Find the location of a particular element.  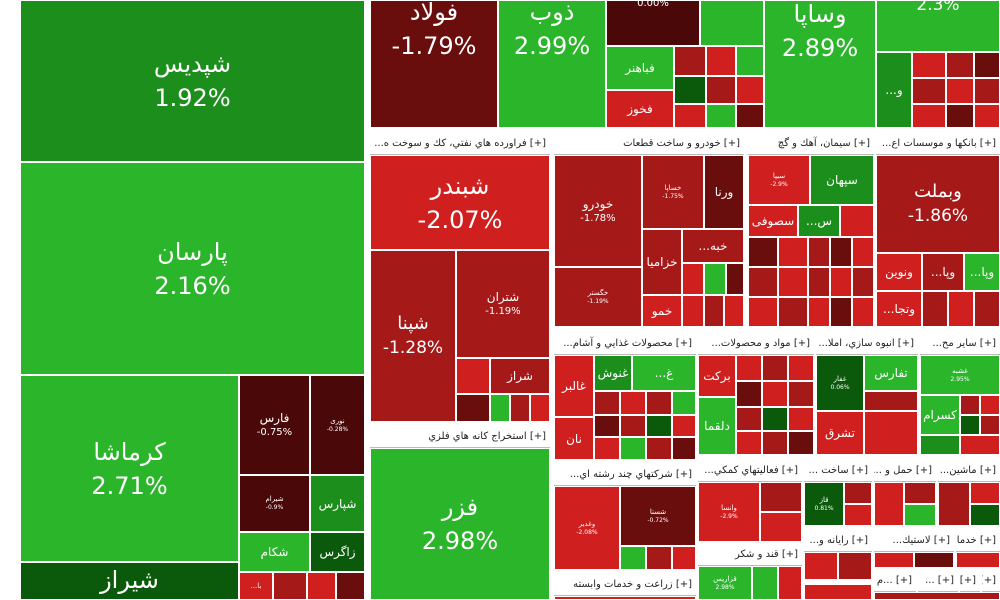

tile-shetran: شتران -1.19% is located at coordinates (503, 304).